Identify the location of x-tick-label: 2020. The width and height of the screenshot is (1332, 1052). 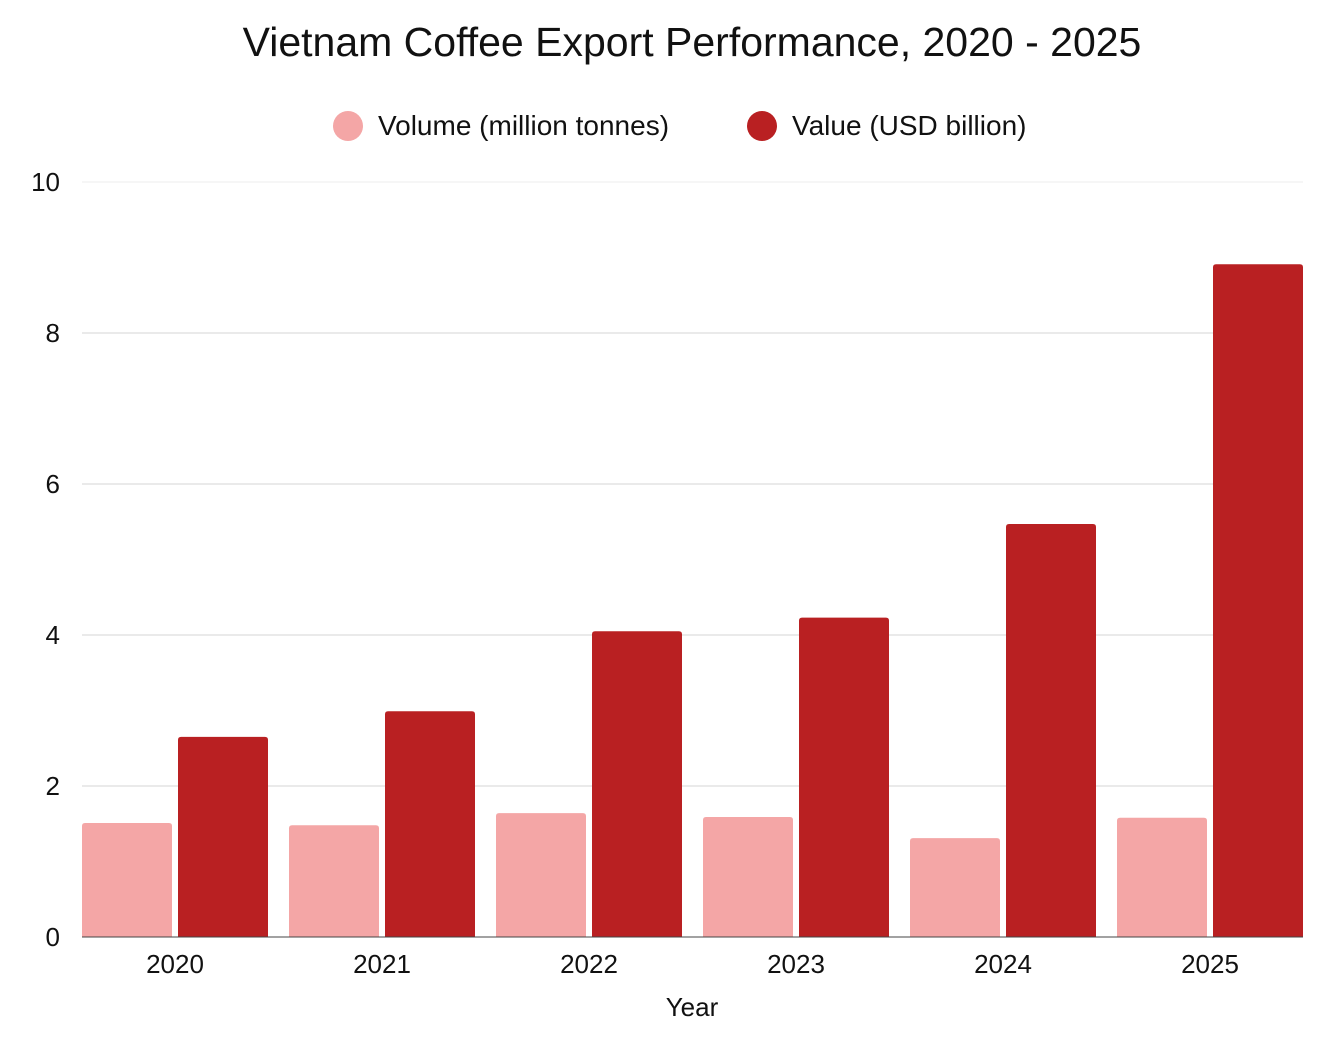
(175, 964).